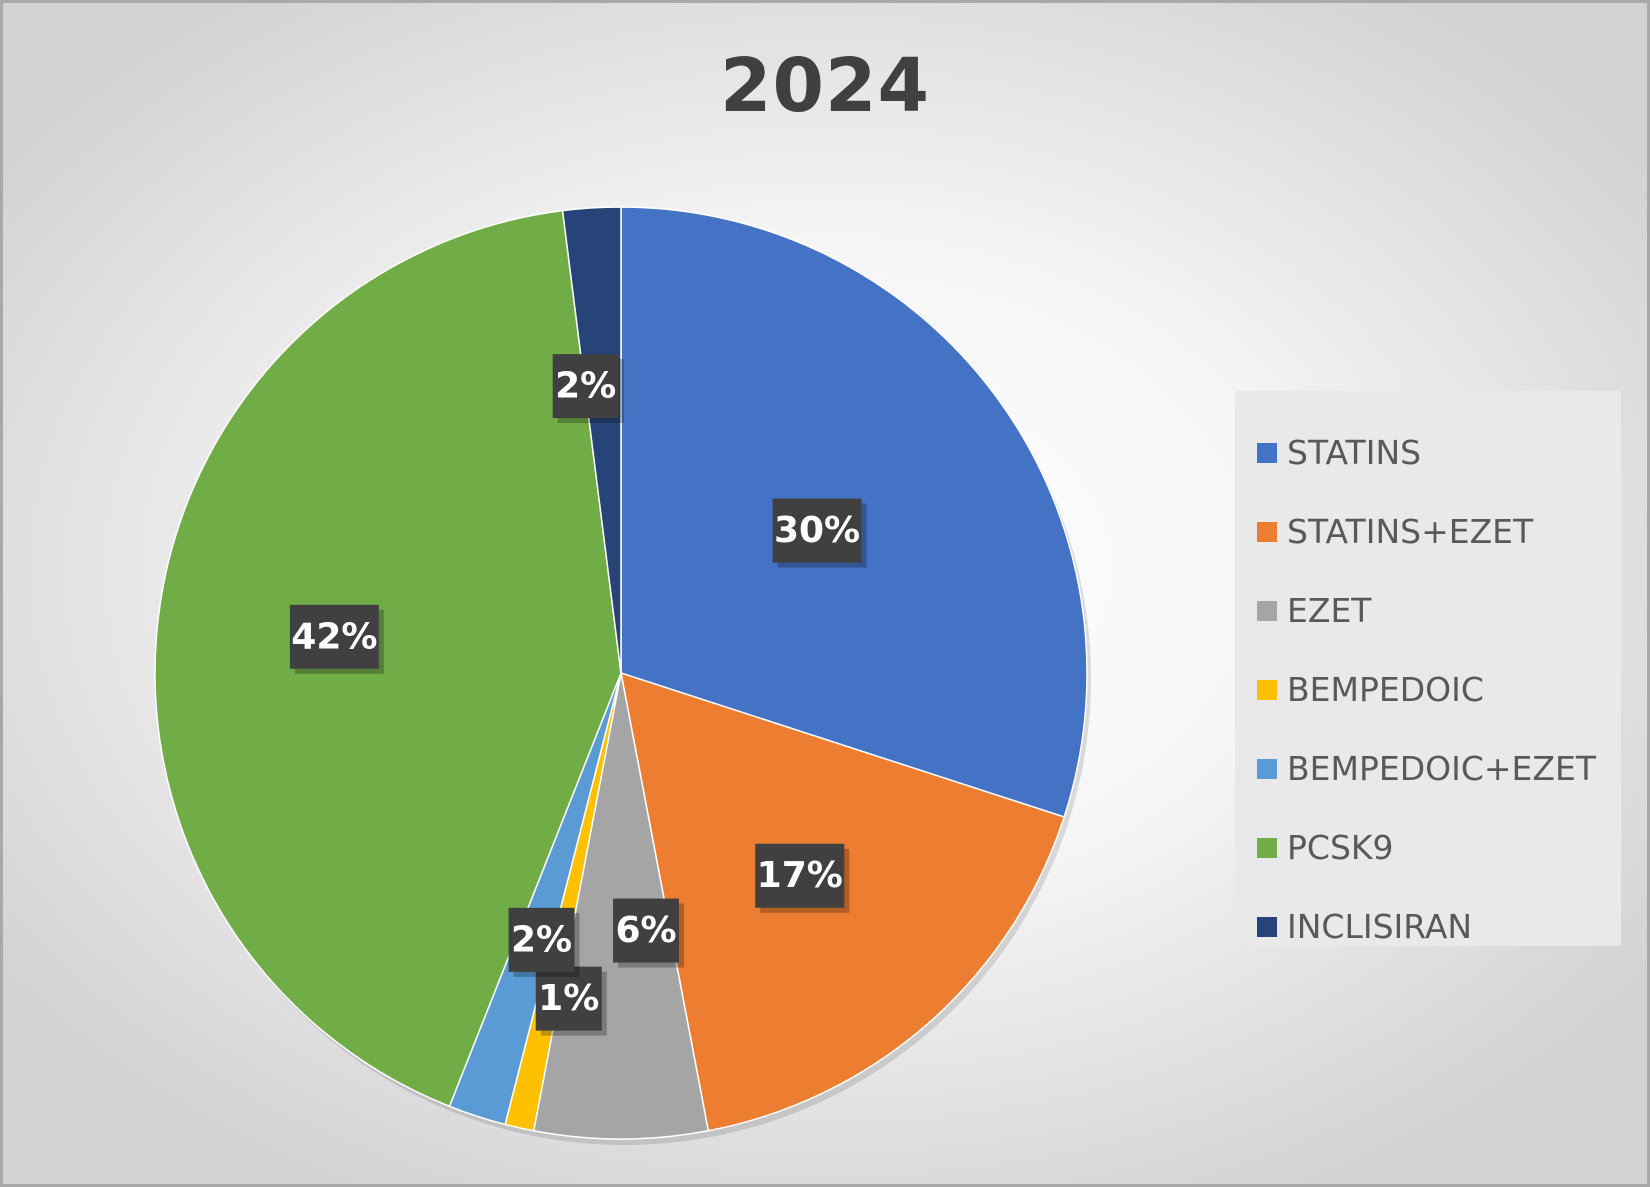 The image size is (1650, 1187). What do you see at coordinates (1428, 847) in the screenshot?
I see `legend-item: PCSK9` at bounding box center [1428, 847].